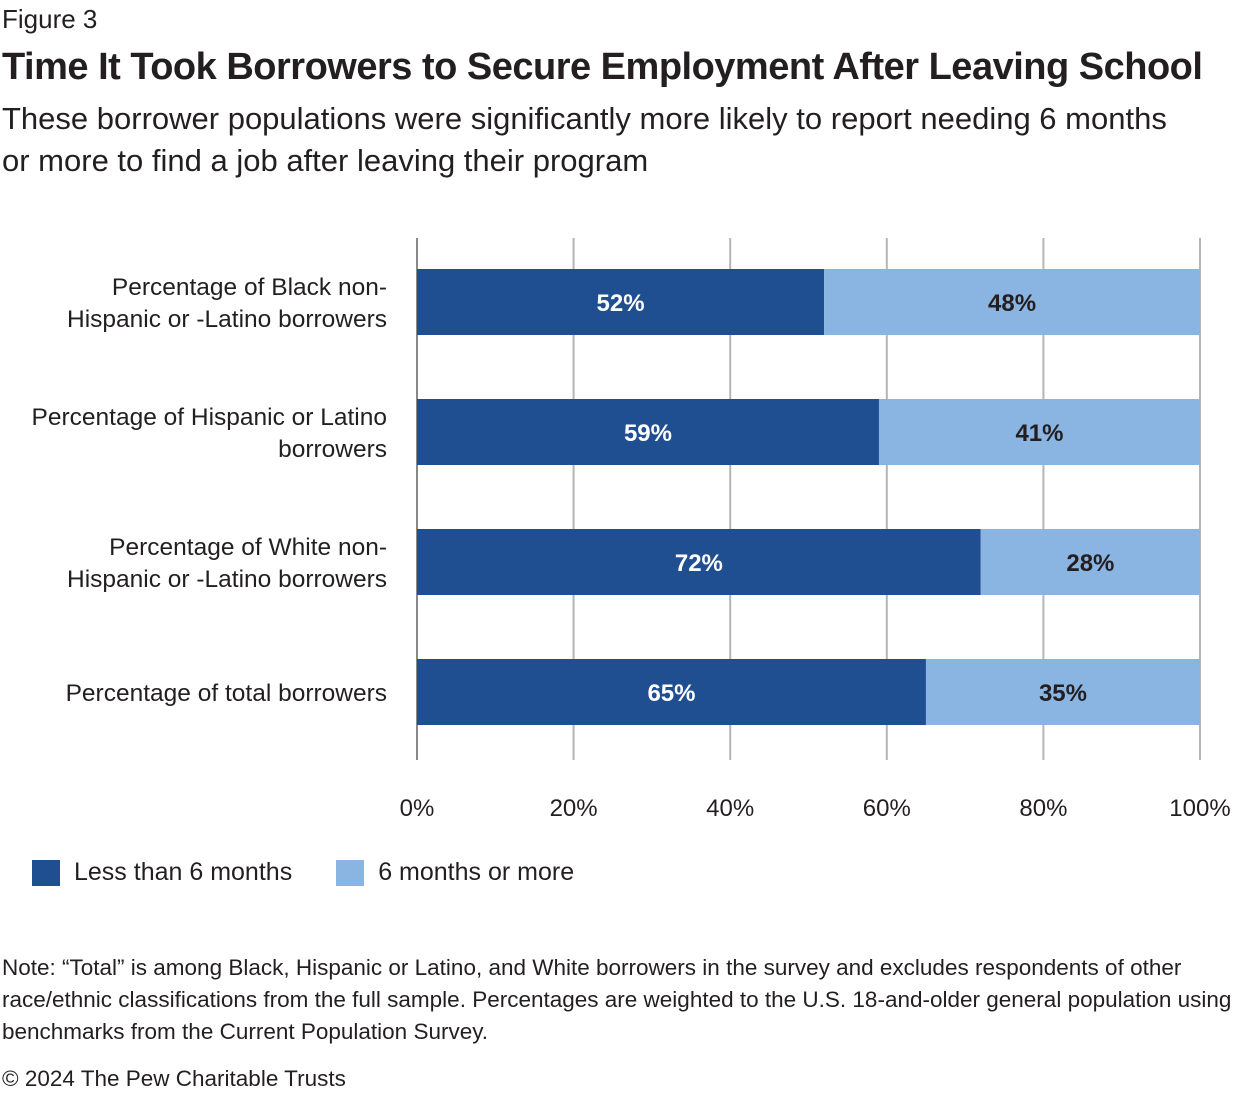  What do you see at coordinates (226, 693) in the screenshot?
I see `category-label: Percentage of total borrowers` at bounding box center [226, 693].